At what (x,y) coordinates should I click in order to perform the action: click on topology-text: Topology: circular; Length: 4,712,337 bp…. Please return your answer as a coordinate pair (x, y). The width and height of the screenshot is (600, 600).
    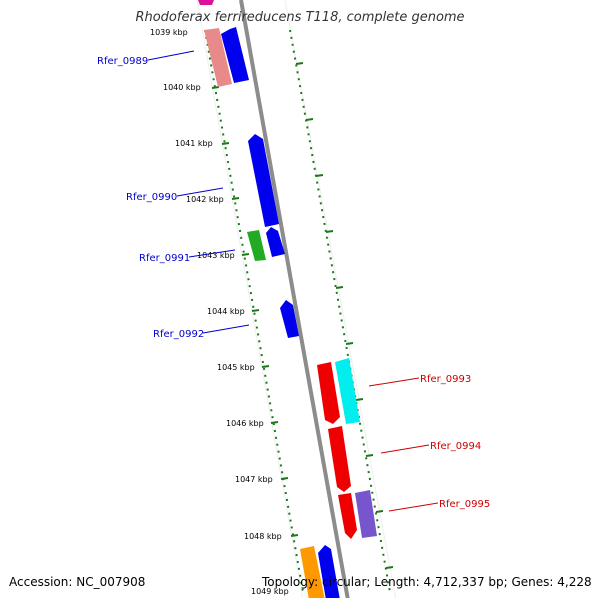
    Looking at the image, I should click on (427, 582).